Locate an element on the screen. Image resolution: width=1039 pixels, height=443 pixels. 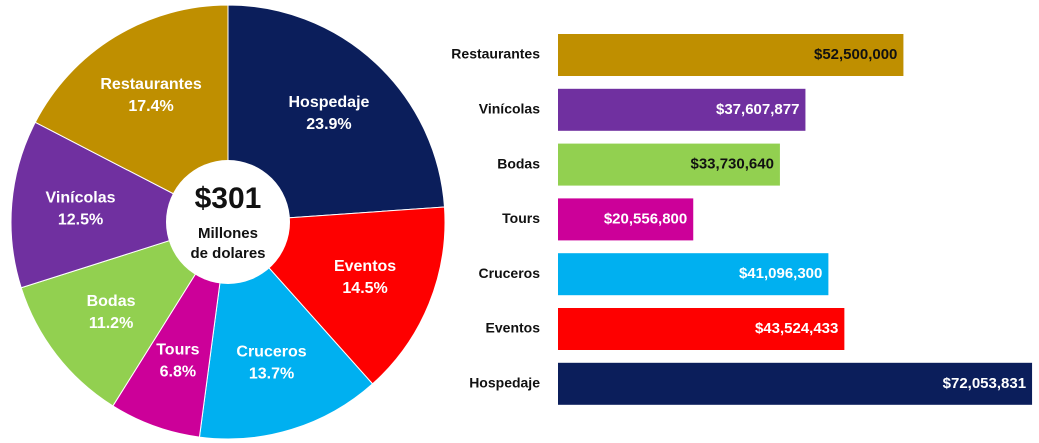
value-label: $43,524,433 is located at coordinates (796, 328).